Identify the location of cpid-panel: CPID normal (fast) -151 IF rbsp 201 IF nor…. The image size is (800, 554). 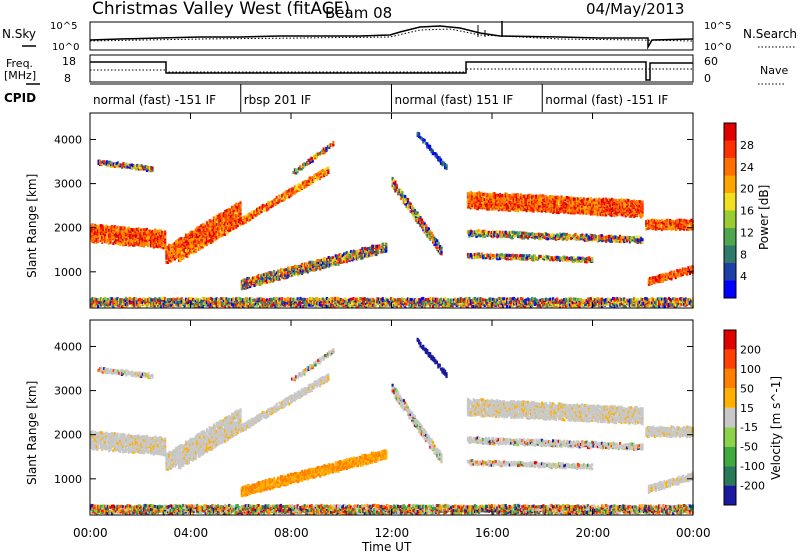
(348, 97).